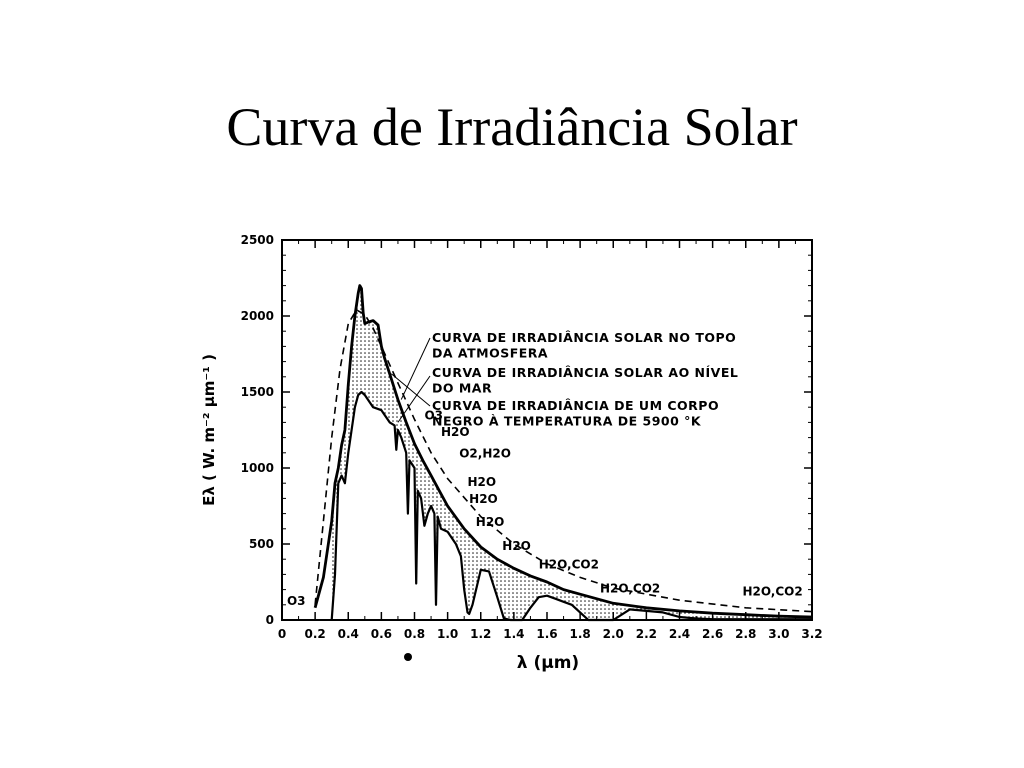 Image resolution: width=1024 pixels, height=768 pixels. I want to click on y-tick-label: 1500, so click(257, 392).